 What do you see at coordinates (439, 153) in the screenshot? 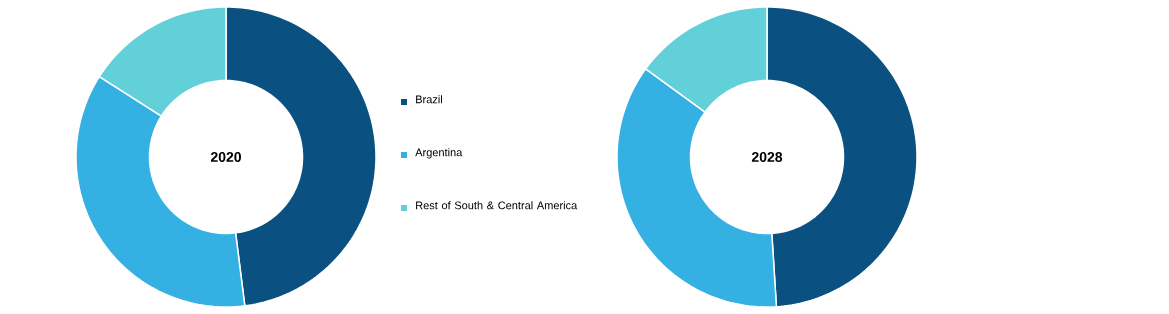
I see `legend-label: Argentina` at bounding box center [439, 153].